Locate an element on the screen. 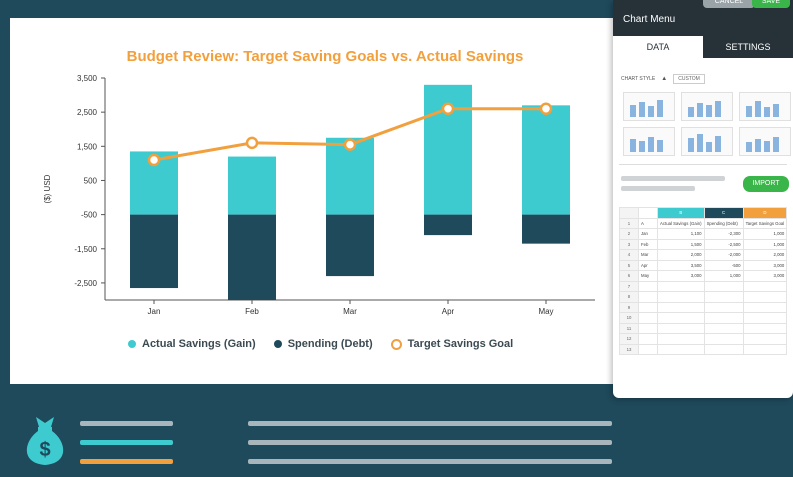 This screenshot has height=477, width=793. row-number: 9 is located at coordinates (629, 307).